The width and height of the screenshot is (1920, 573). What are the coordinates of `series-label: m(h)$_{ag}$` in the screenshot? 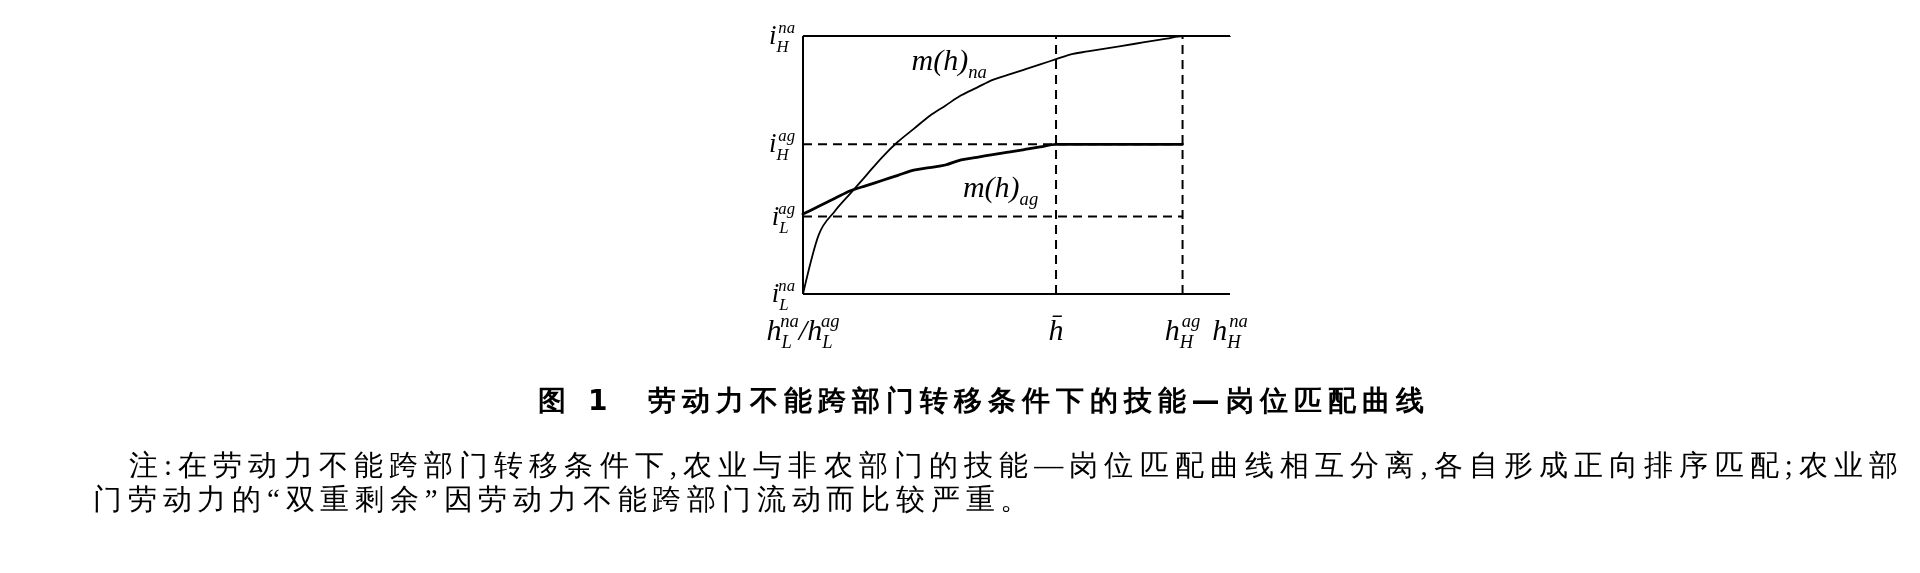 It's located at (1000, 190).